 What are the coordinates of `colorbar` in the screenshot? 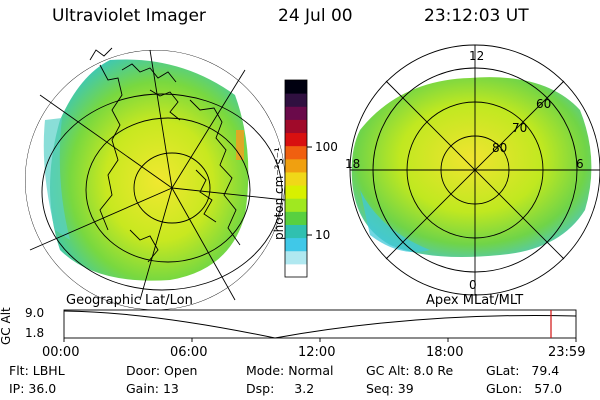 It's located at (296, 178).